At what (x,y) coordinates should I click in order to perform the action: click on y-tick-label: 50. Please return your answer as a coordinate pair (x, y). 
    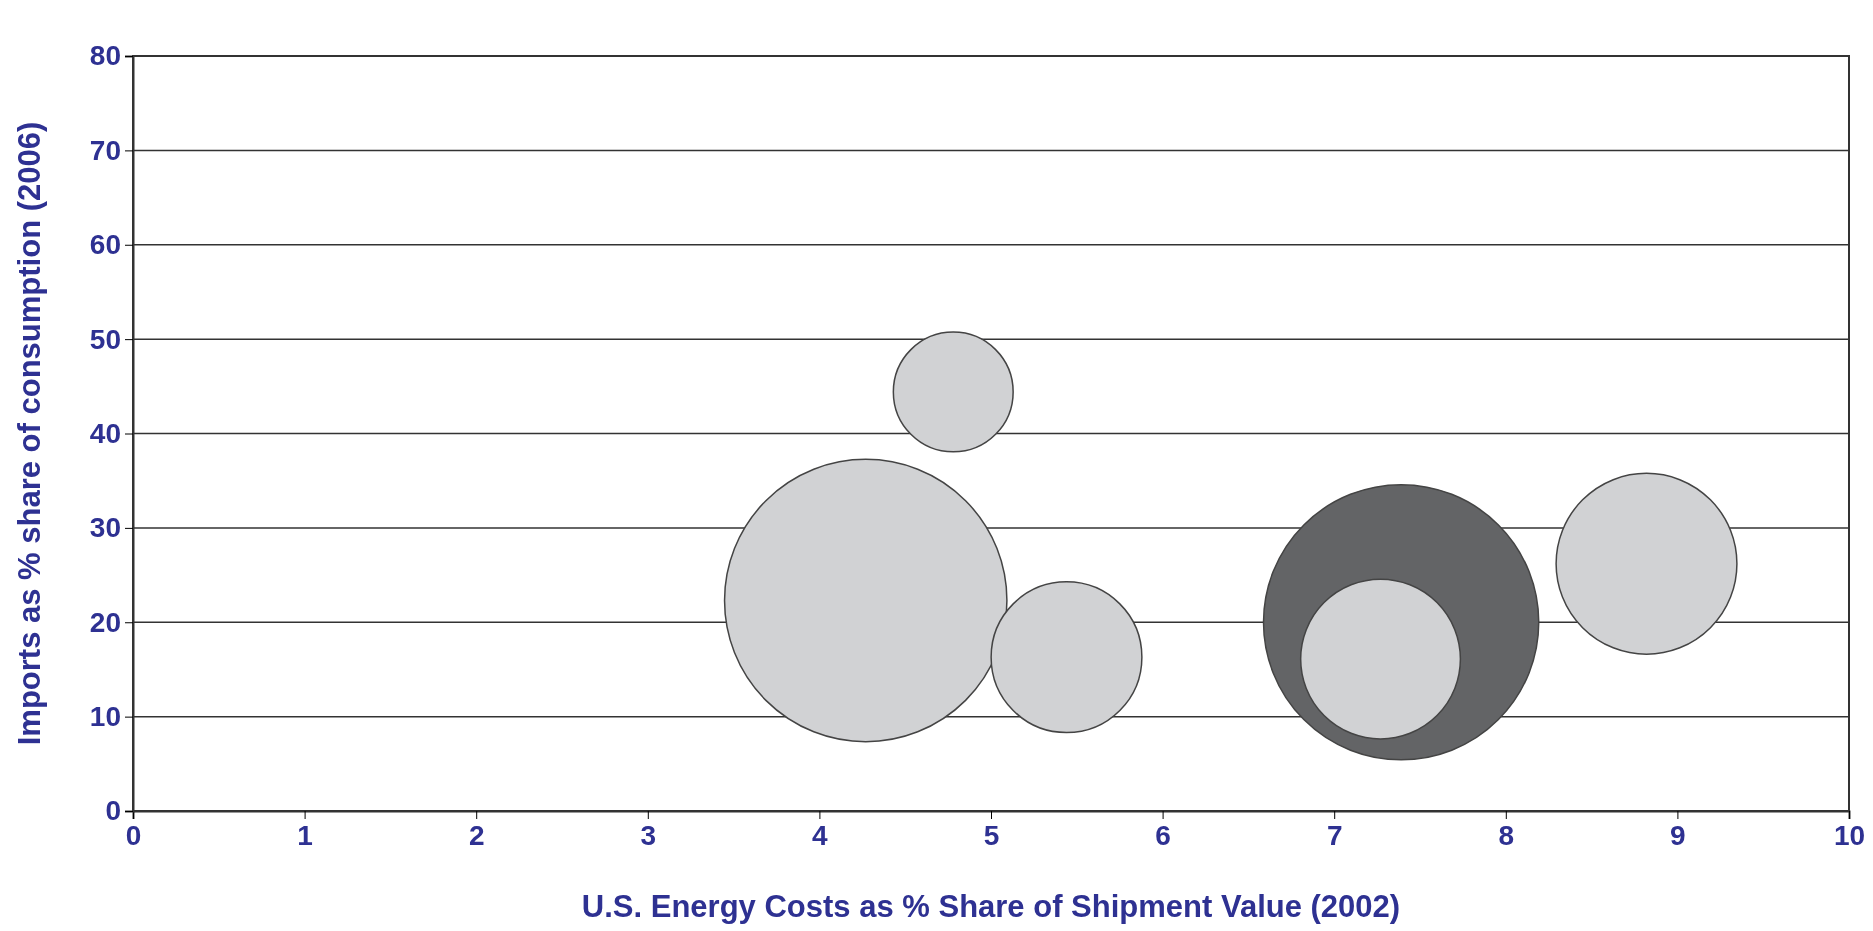
    Looking at the image, I should click on (105, 339).